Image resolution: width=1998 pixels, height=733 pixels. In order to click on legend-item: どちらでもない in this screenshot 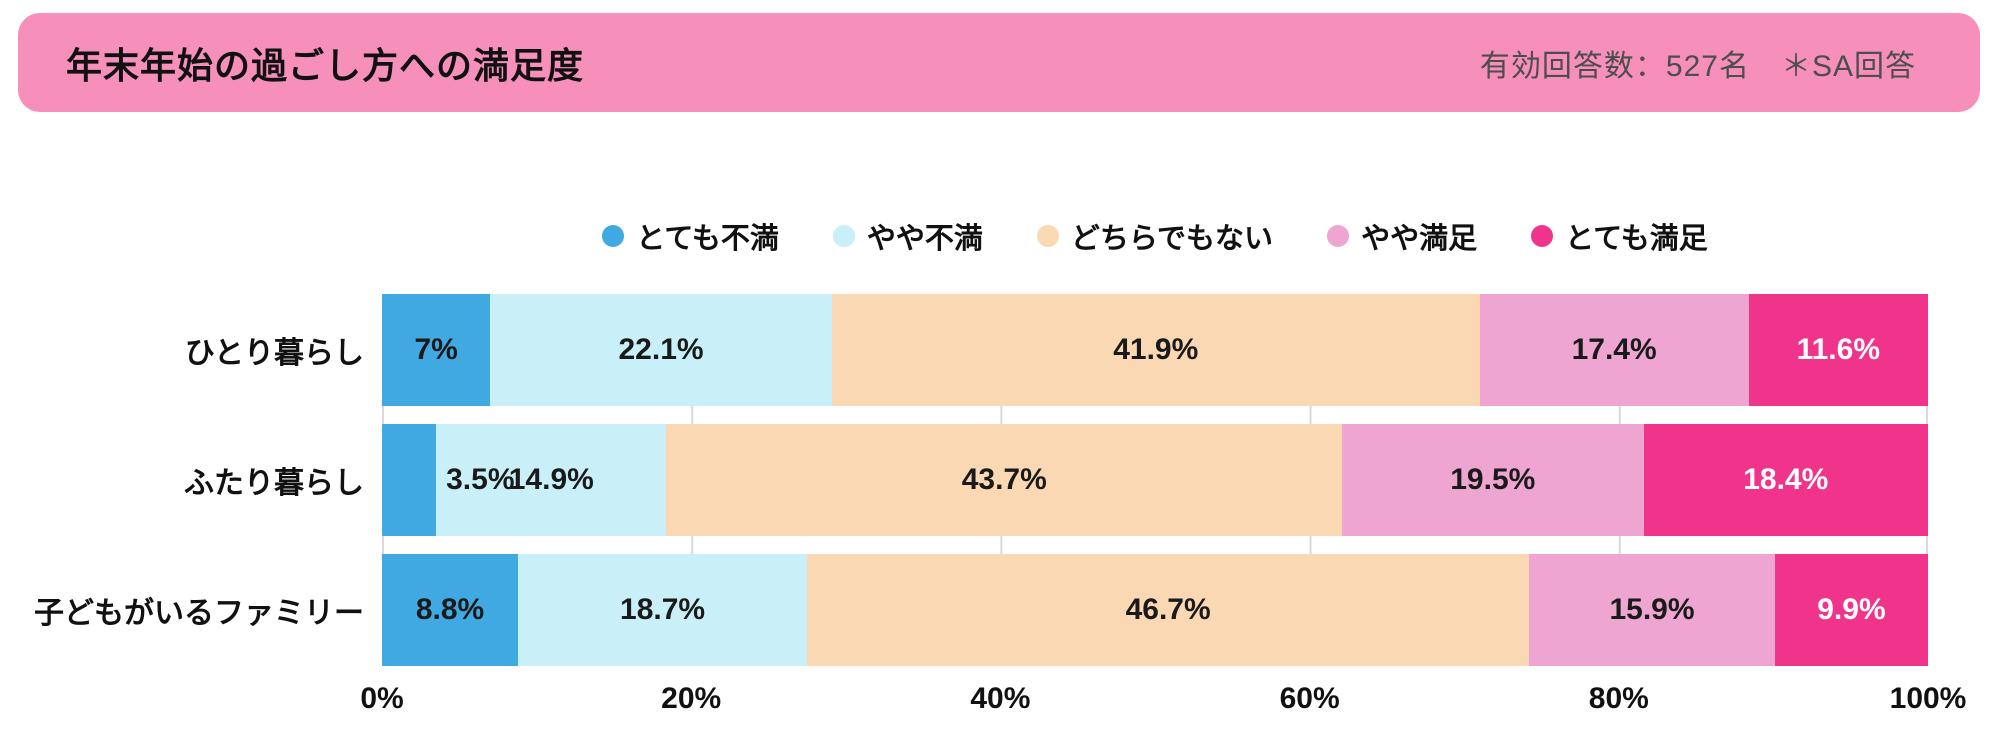, I will do `click(1155, 236)`.